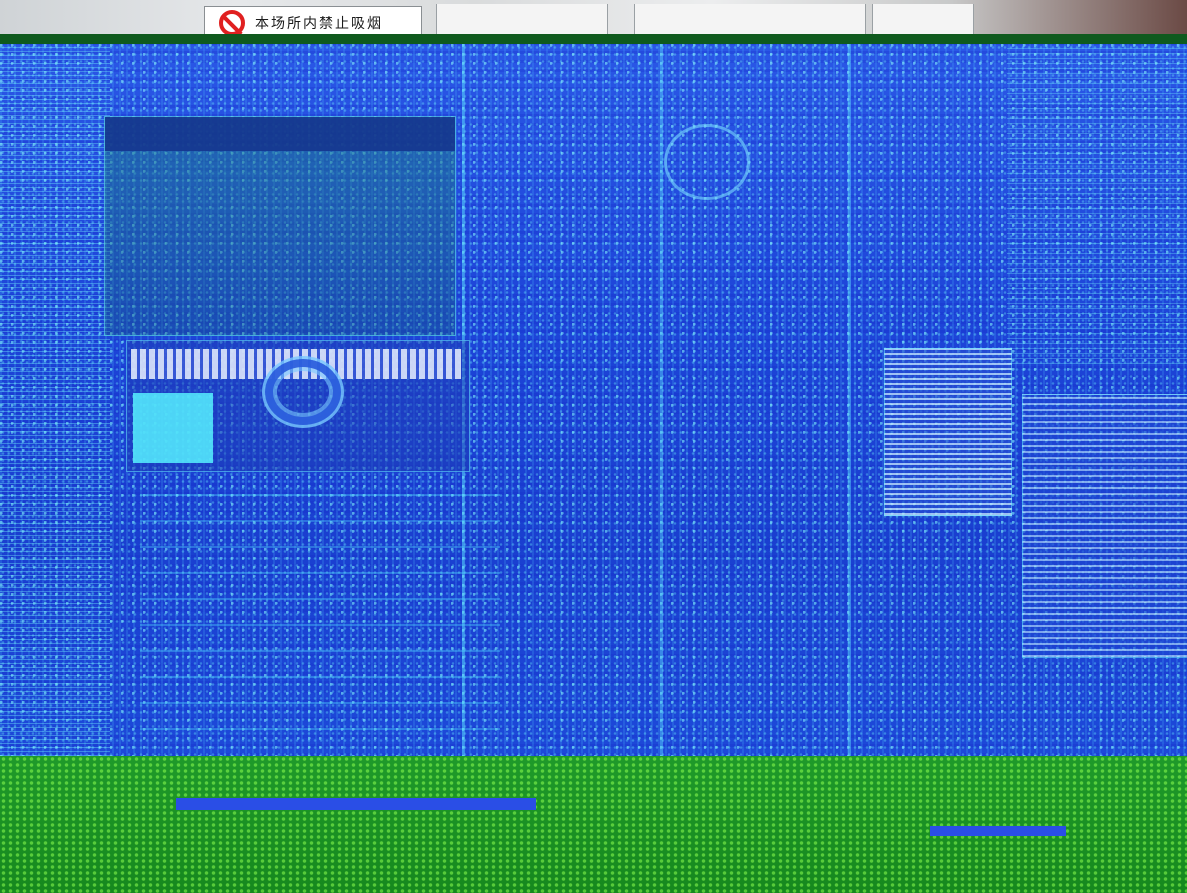 This screenshot has width=1187, height=893. What do you see at coordinates (320, 600) in the screenshot?
I see `poster-text-lines` at bounding box center [320, 600].